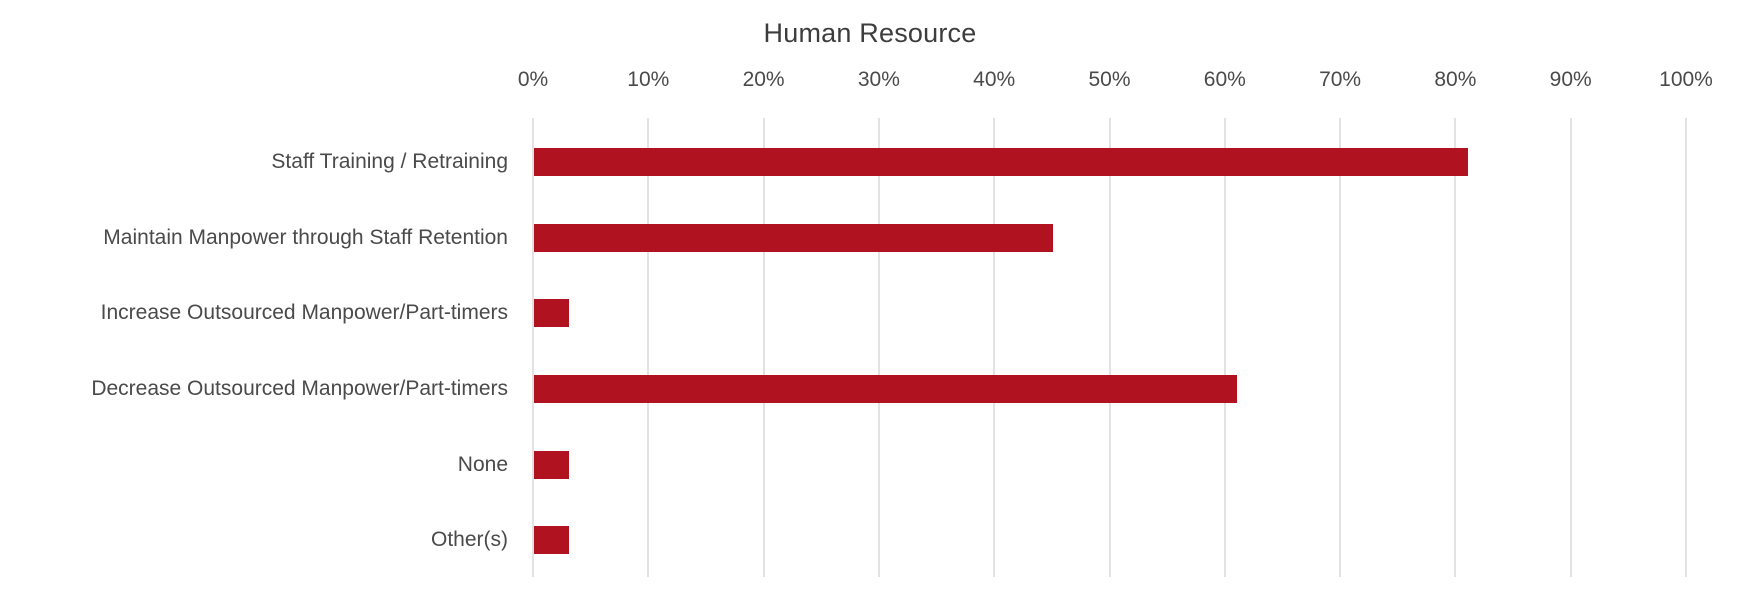 The height and width of the screenshot is (600, 1740). I want to click on x-tick-label-40: 40%, so click(994, 79).